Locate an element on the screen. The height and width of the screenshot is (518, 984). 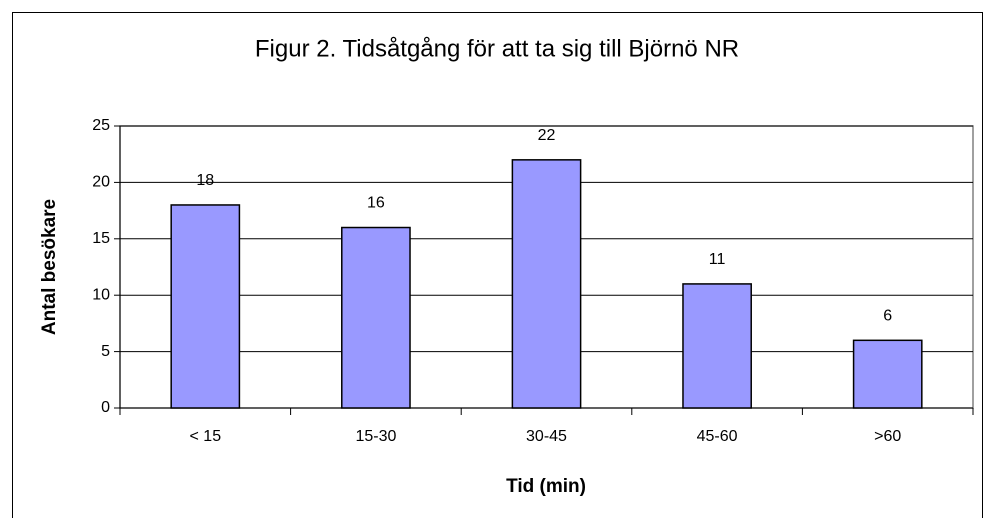
y-tick-label: 20 is located at coordinates (101, 182).